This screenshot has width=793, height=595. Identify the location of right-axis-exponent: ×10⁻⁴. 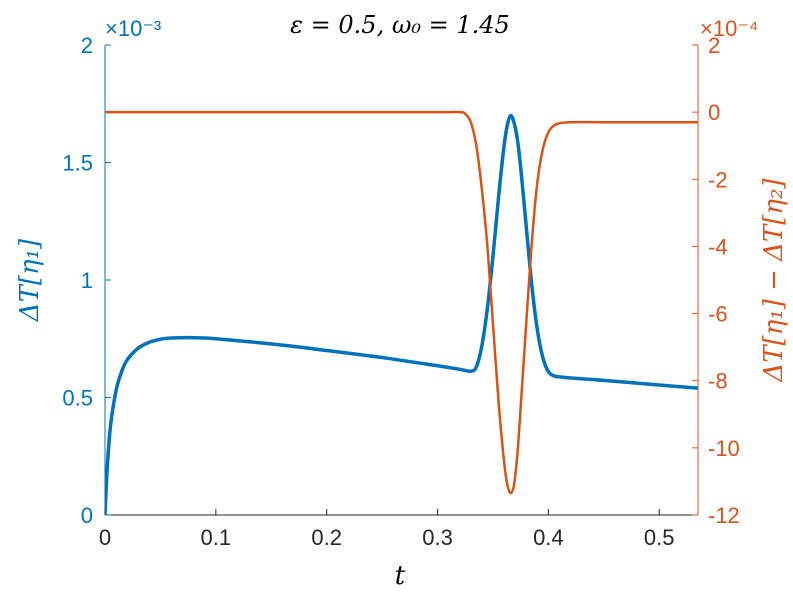
(729, 28).